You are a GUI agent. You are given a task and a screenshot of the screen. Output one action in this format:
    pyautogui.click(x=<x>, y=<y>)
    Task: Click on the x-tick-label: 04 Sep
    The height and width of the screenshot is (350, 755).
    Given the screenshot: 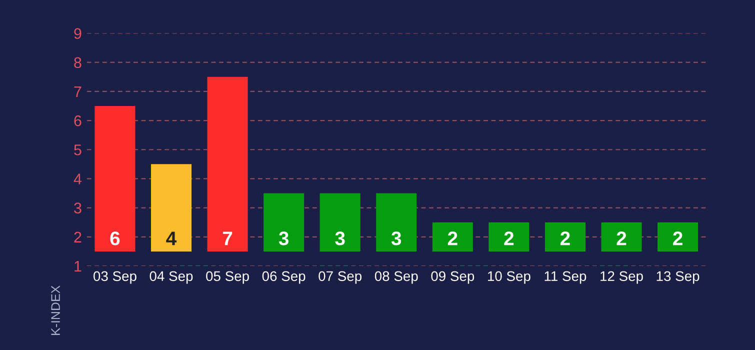 What is the action you would take?
    pyautogui.click(x=171, y=277)
    